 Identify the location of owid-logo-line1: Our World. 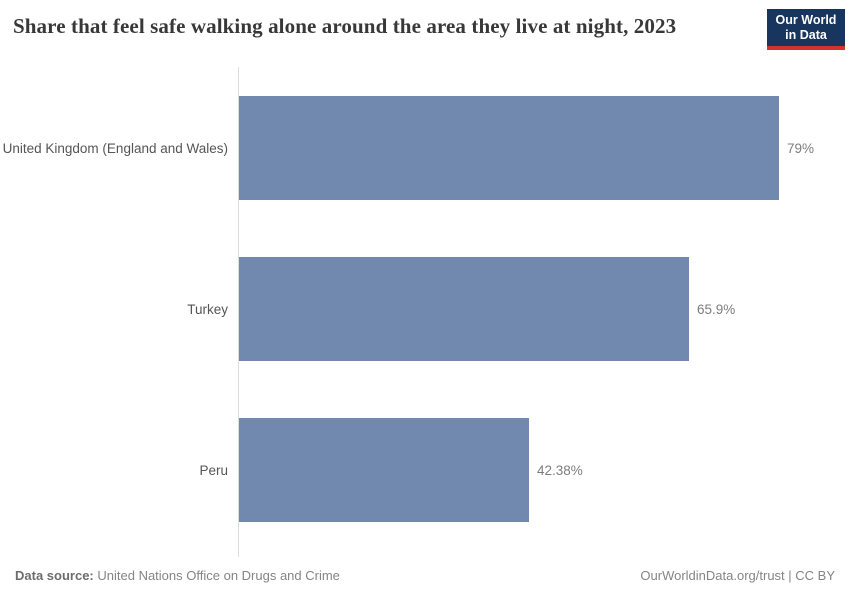
(806, 19).